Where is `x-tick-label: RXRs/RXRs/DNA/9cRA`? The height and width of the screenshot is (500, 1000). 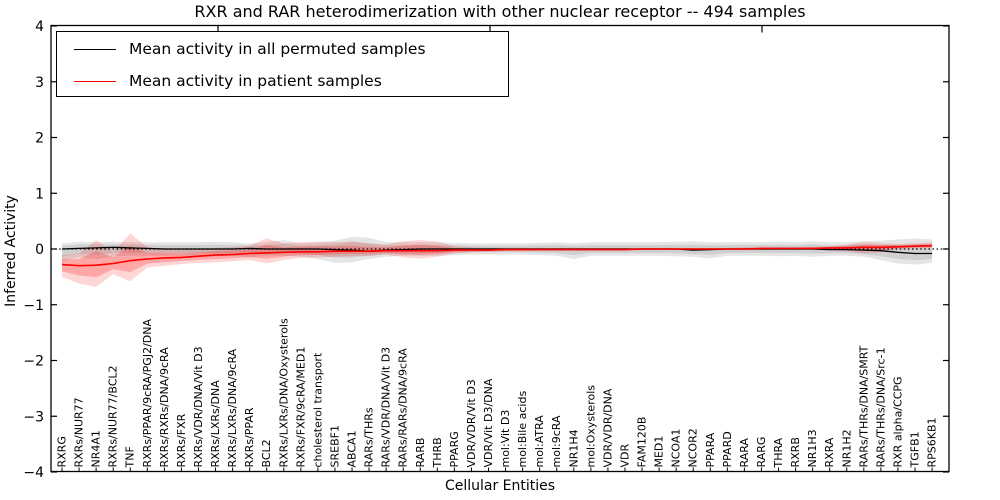 x-tick-label: RXRs/RXRs/DNA/9cRA is located at coordinates (164, 407).